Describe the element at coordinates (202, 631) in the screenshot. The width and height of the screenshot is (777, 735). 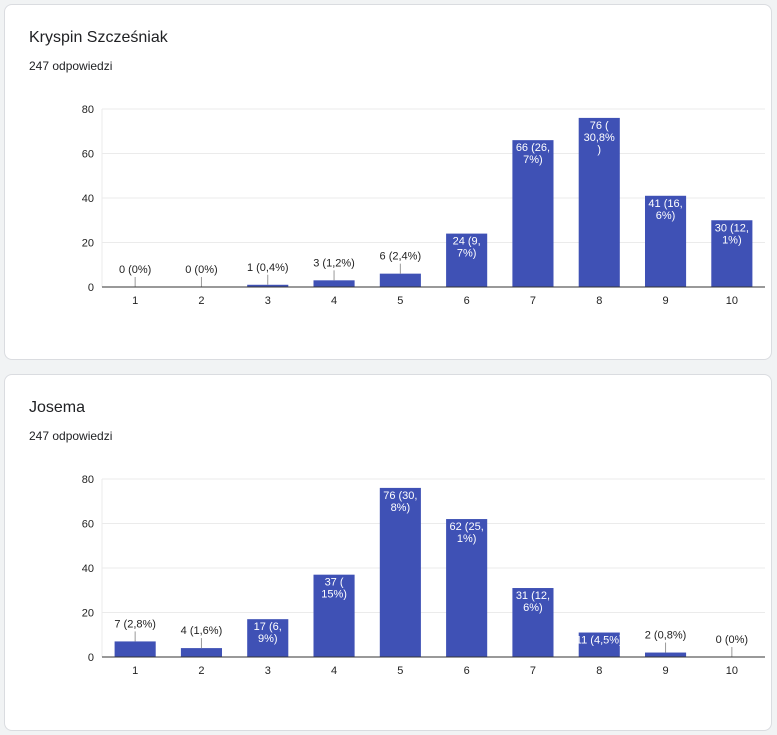
I see `data-label: 4 (1,6%)` at that location.